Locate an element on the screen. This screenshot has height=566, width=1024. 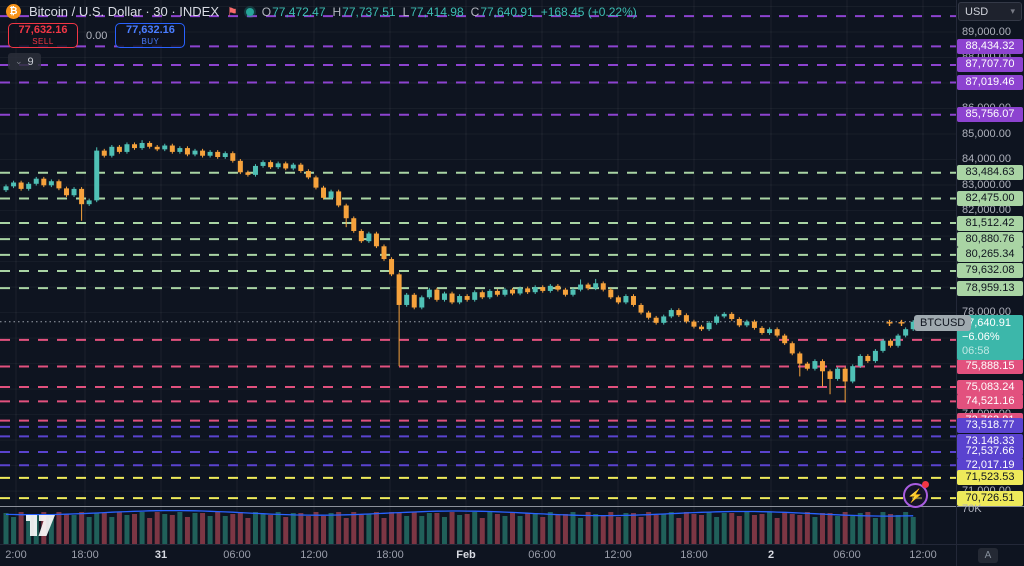
level-price-chip: 85,756.07 is located at coordinates (990, 115).